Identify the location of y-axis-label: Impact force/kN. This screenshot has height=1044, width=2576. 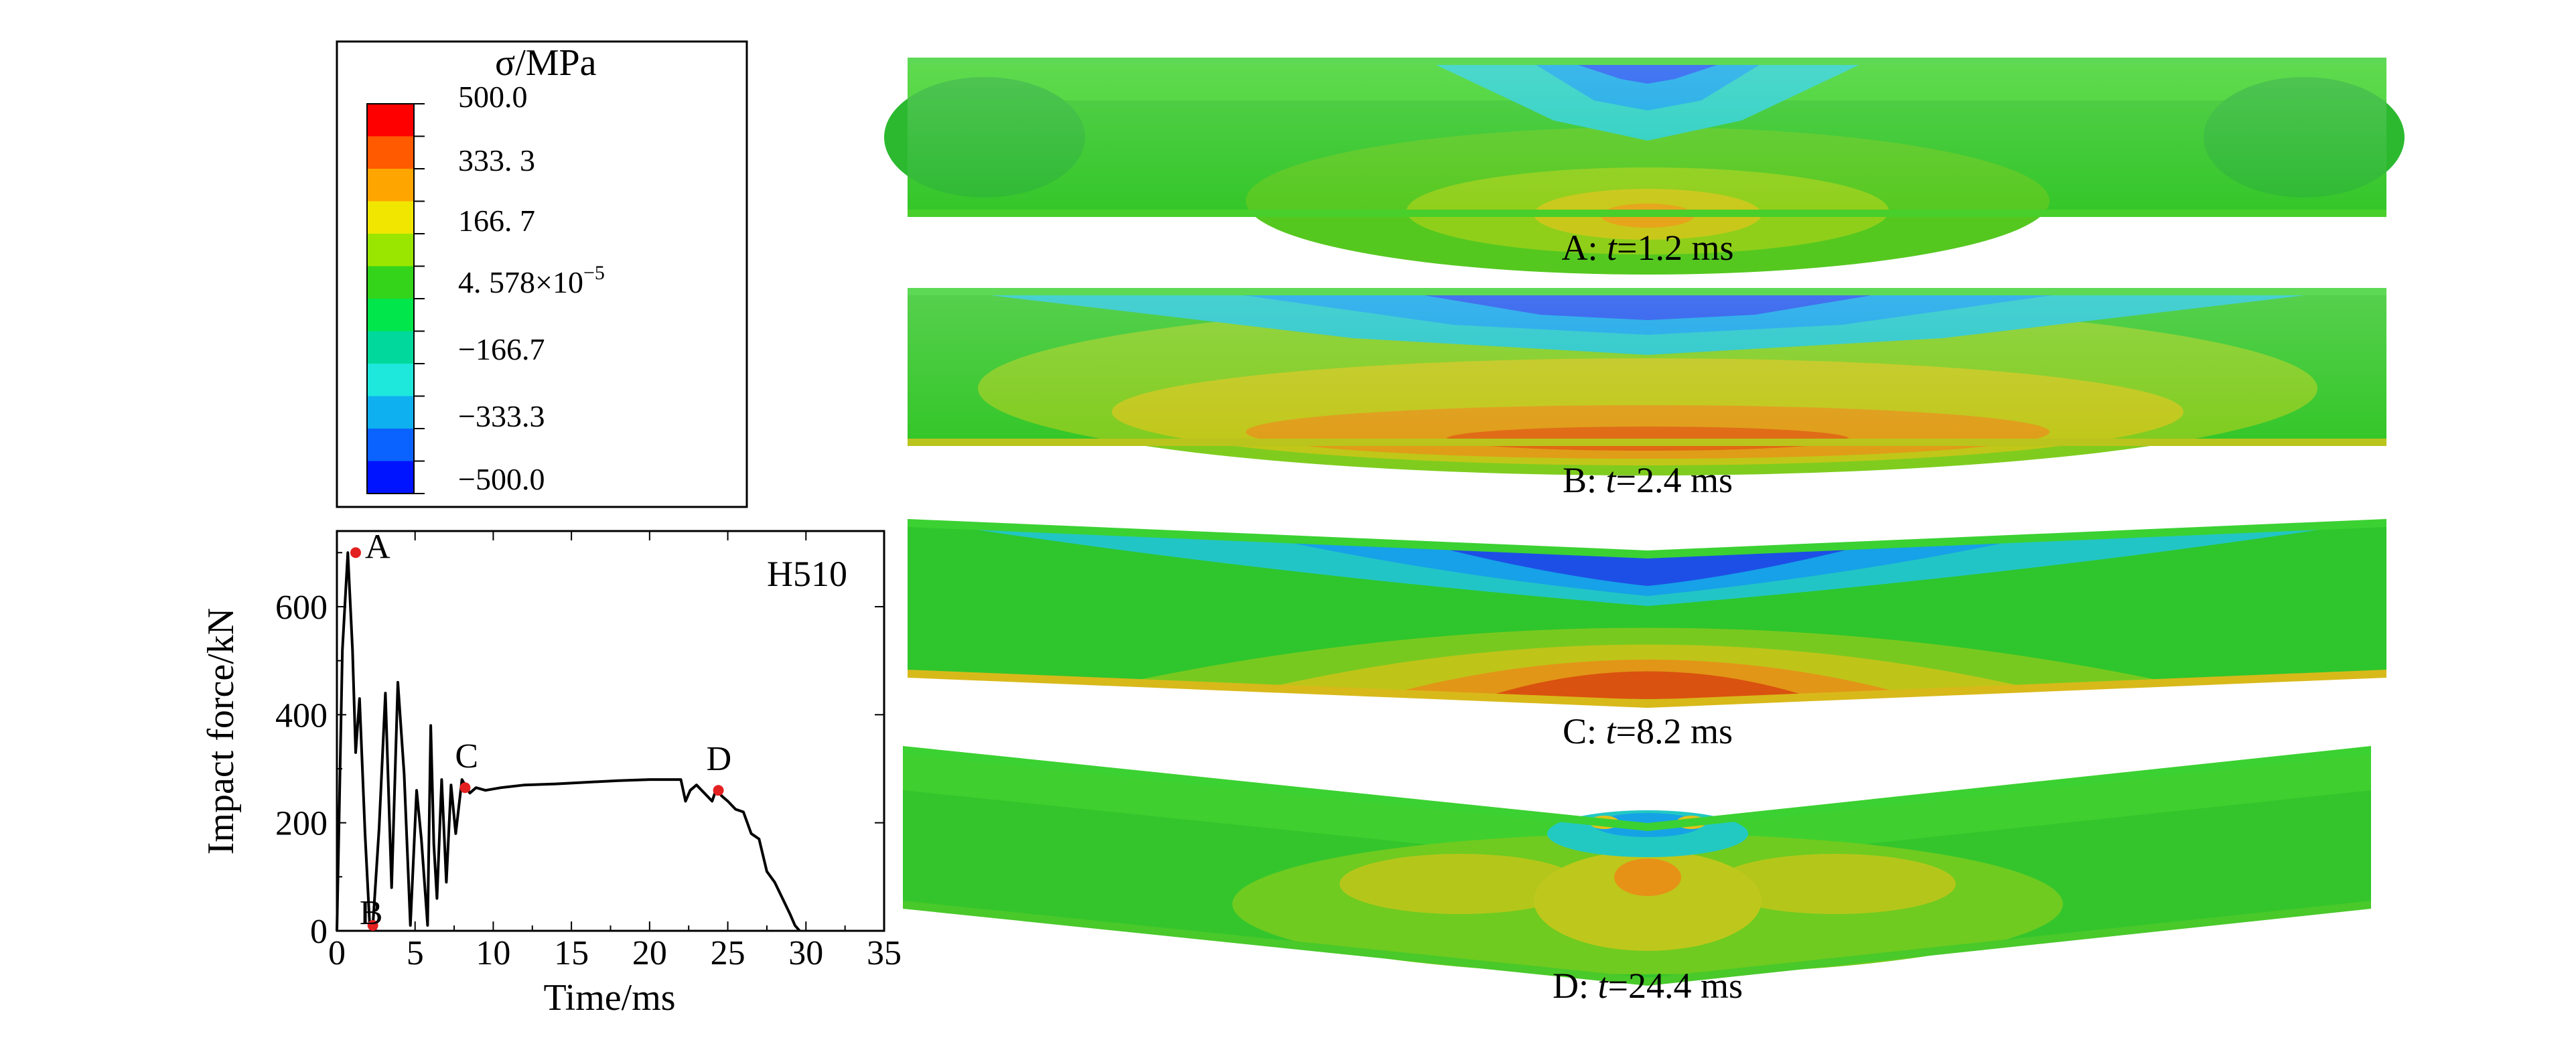
(221, 731).